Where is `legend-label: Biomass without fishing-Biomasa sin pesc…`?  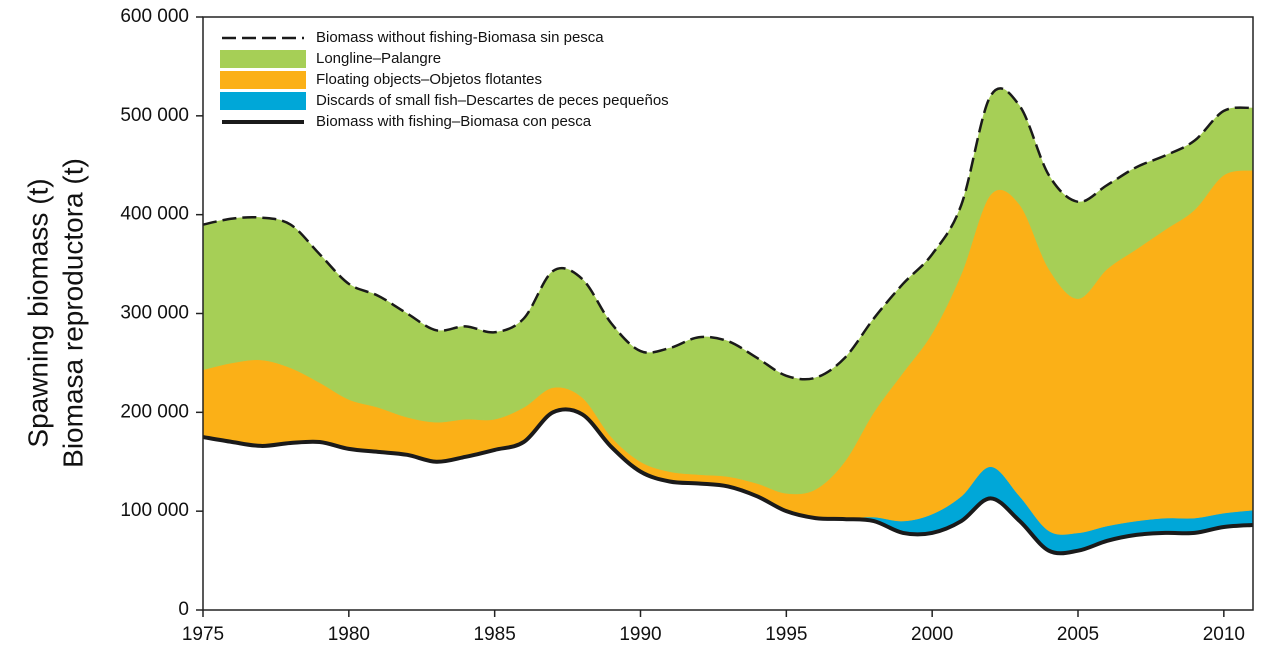 legend-label: Biomass without fishing-Biomasa sin pesc… is located at coordinates (460, 37).